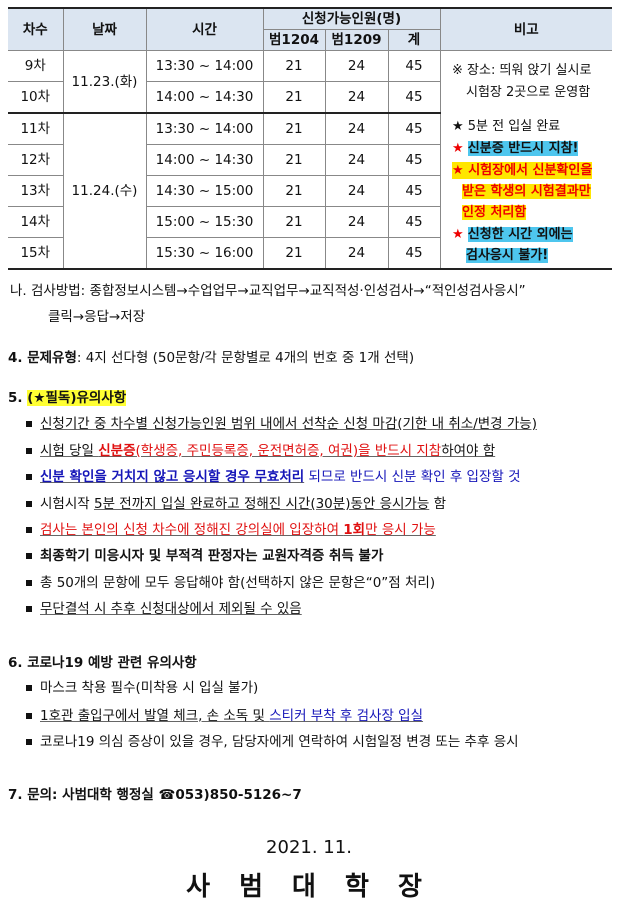 The width and height of the screenshot is (618, 905). I want to click on header-date: 날짜, so click(104, 29).